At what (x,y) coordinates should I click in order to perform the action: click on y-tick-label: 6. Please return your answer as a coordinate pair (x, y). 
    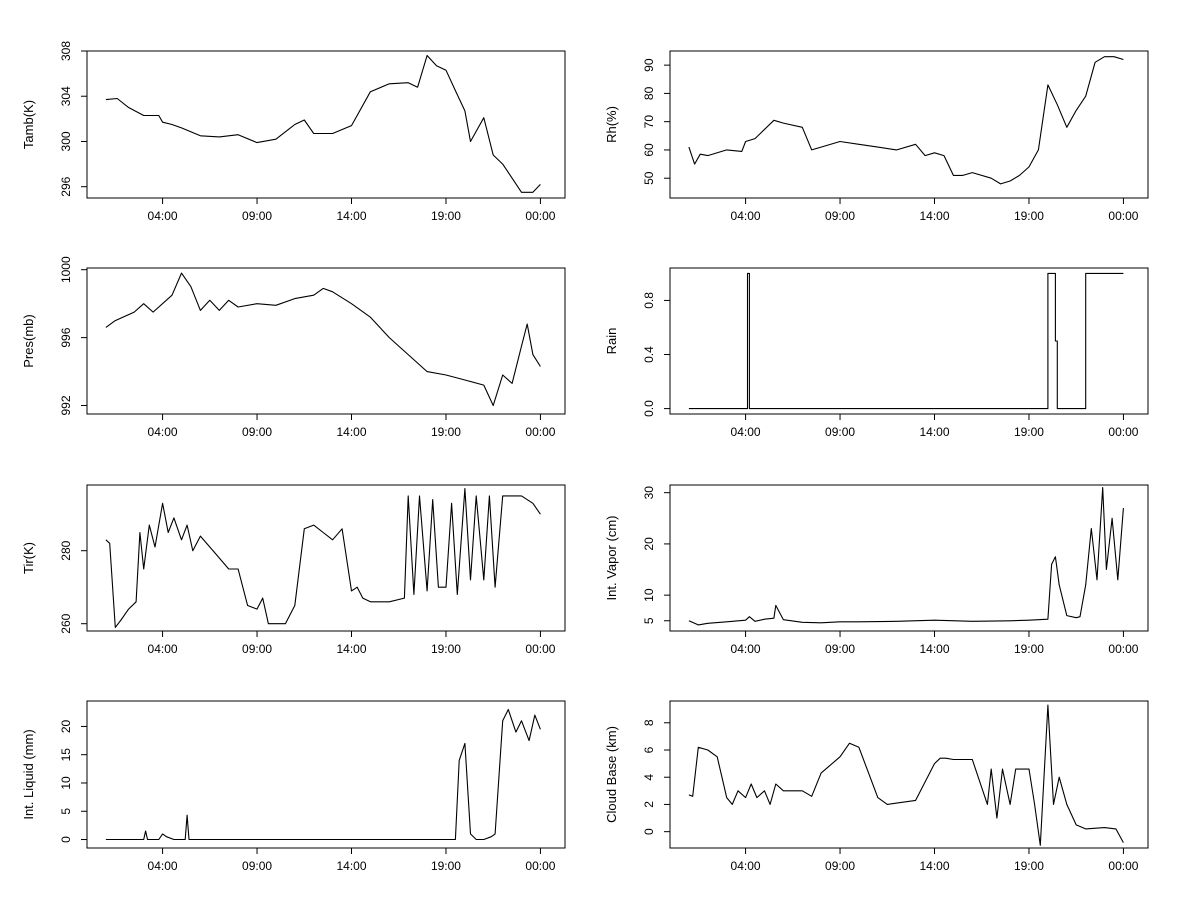
    Looking at the image, I should click on (649, 749).